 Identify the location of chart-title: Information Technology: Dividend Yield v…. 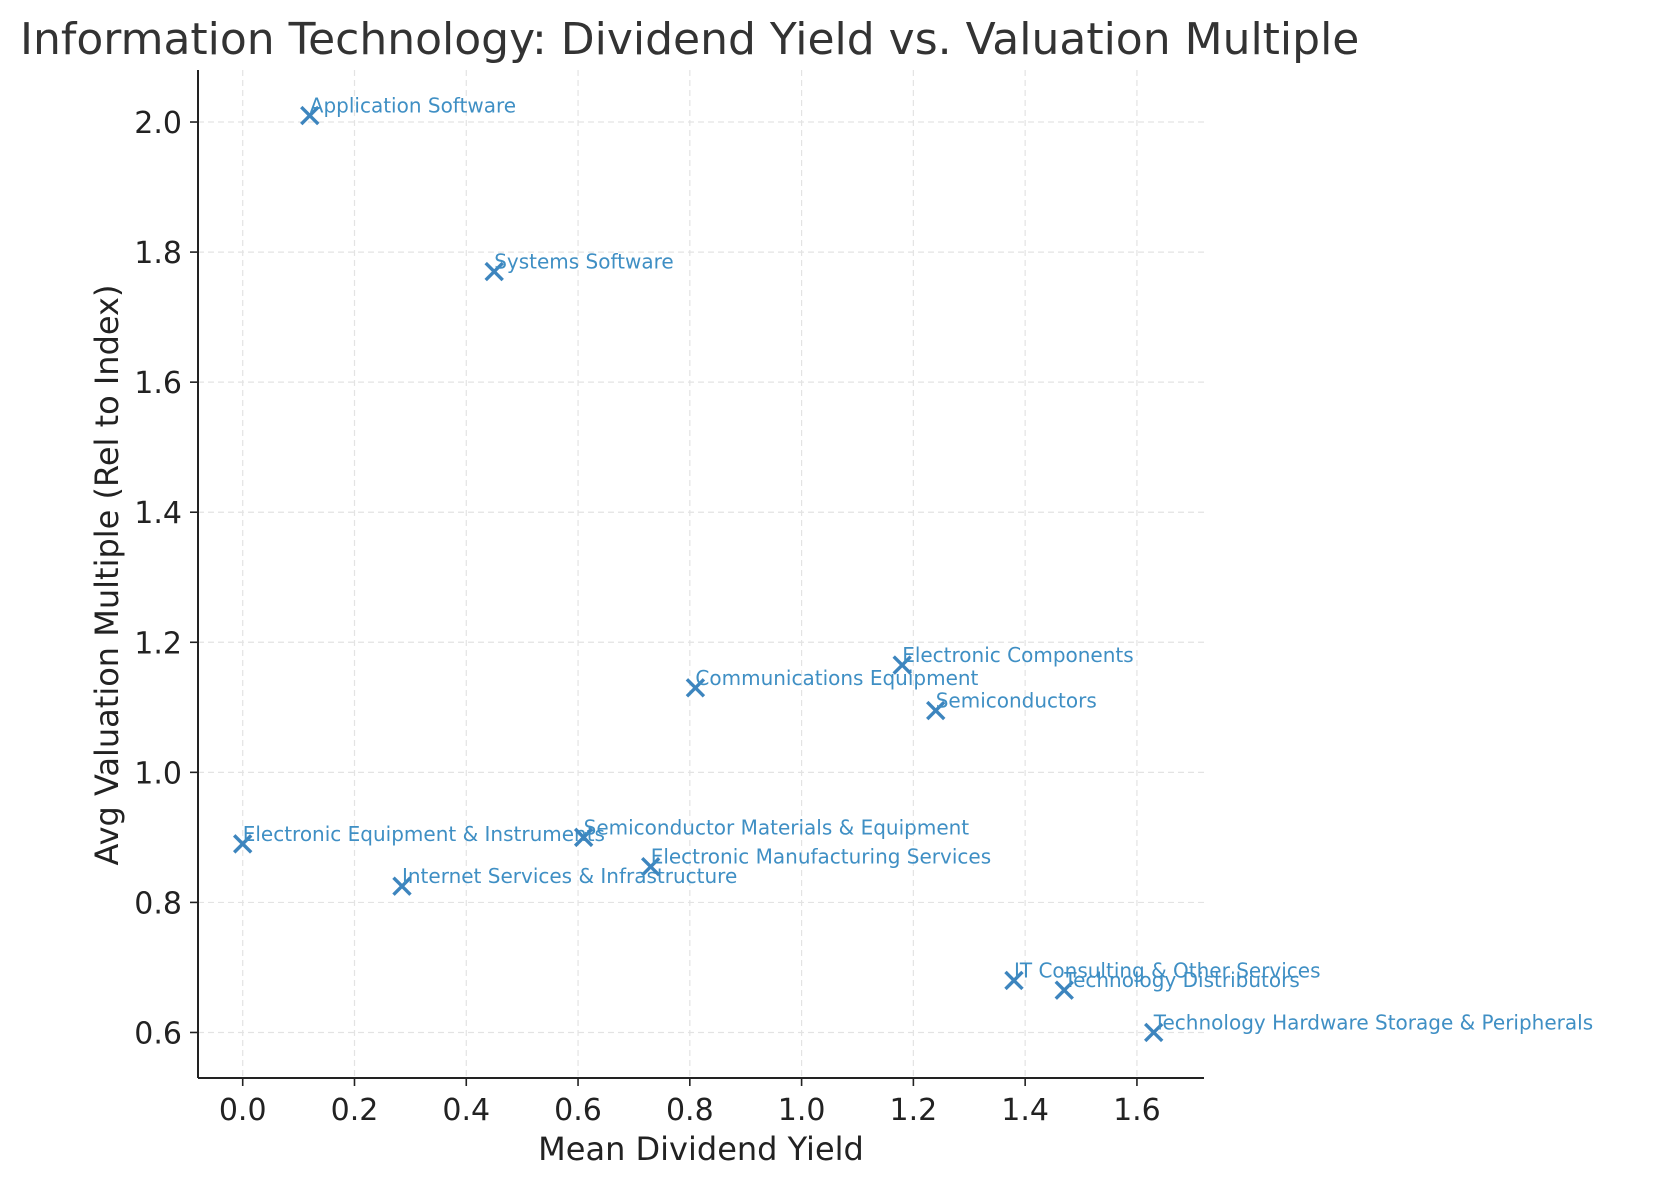
(689, 39).